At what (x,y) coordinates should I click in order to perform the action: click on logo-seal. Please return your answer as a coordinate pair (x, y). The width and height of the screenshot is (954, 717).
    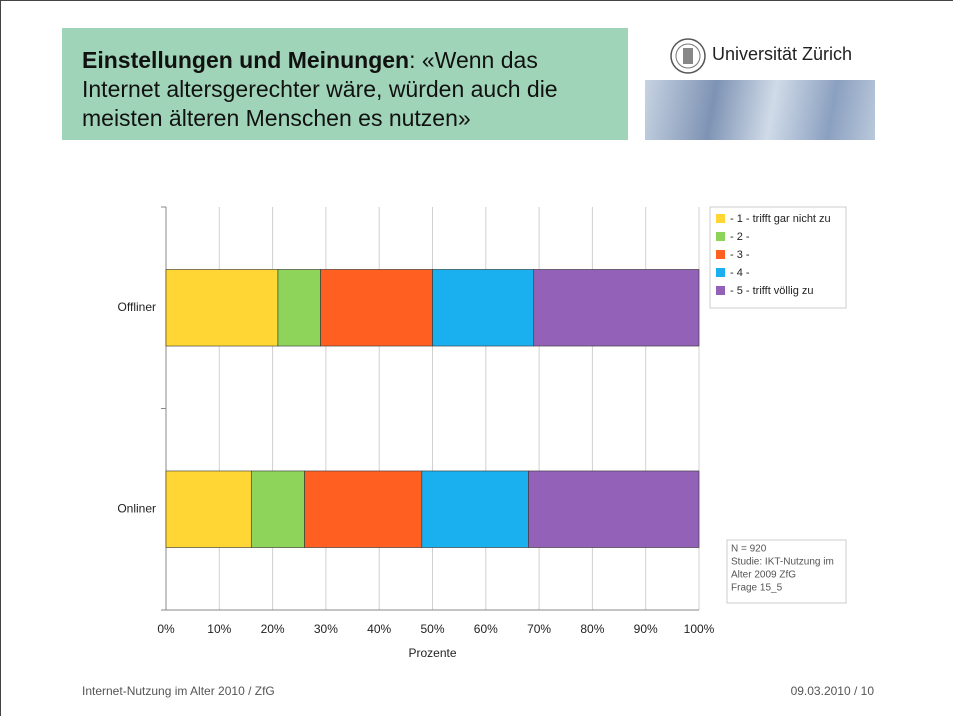
    Looking at the image, I should click on (688, 56).